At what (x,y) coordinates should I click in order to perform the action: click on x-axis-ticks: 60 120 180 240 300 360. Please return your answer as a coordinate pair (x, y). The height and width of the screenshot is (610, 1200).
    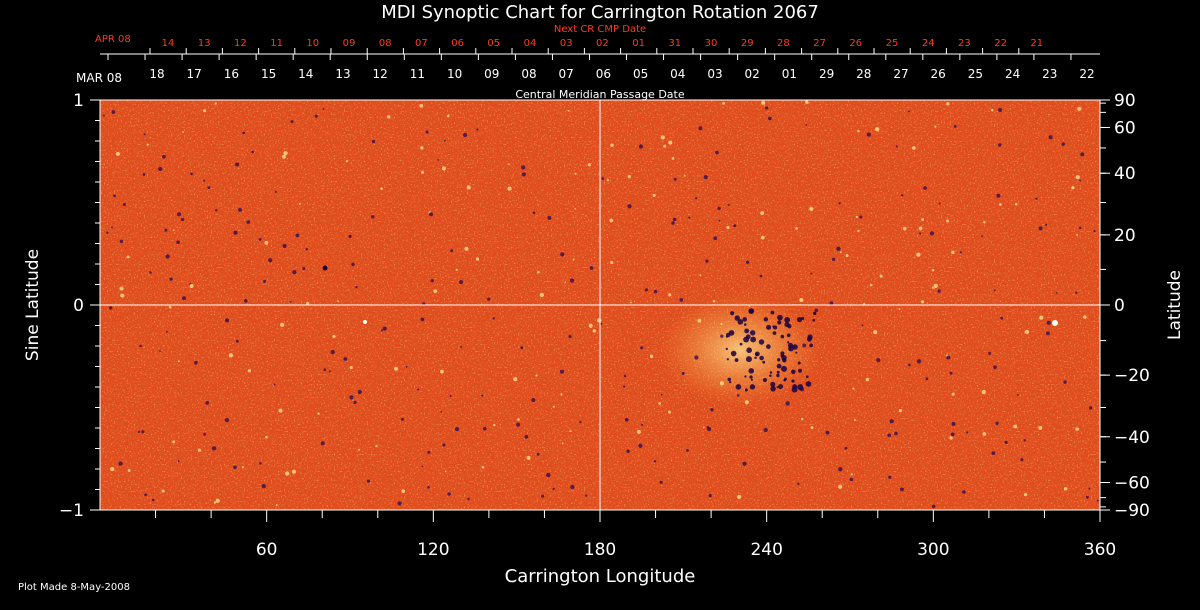
    Looking at the image, I should click on (635, 535).